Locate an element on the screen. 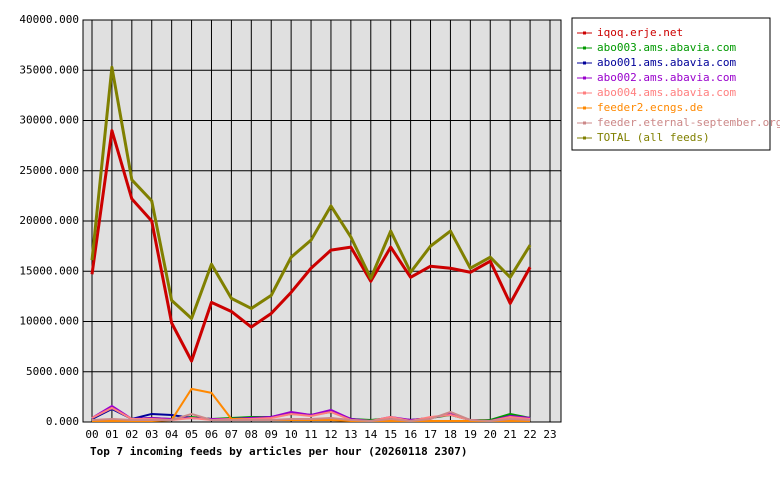 The height and width of the screenshot is (484, 780). x-tick-label: 08 is located at coordinates (251, 434).